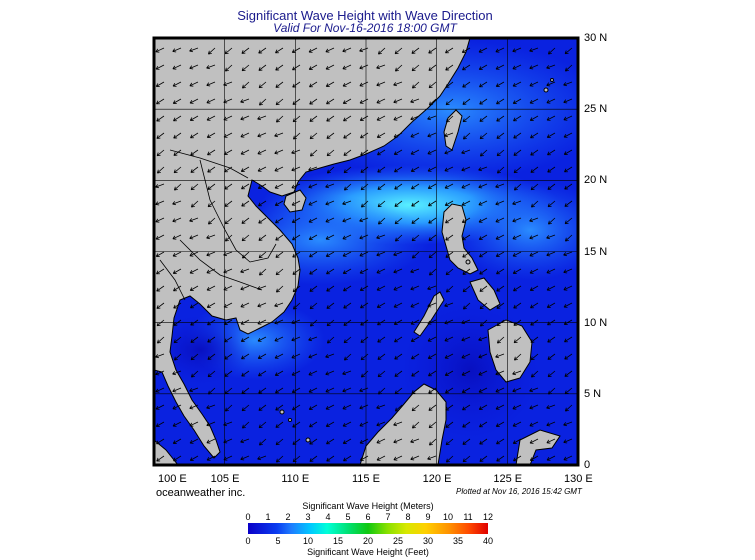  What do you see at coordinates (348, 517) in the screenshot?
I see `scale-tick-label: 5` at bounding box center [348, 517].